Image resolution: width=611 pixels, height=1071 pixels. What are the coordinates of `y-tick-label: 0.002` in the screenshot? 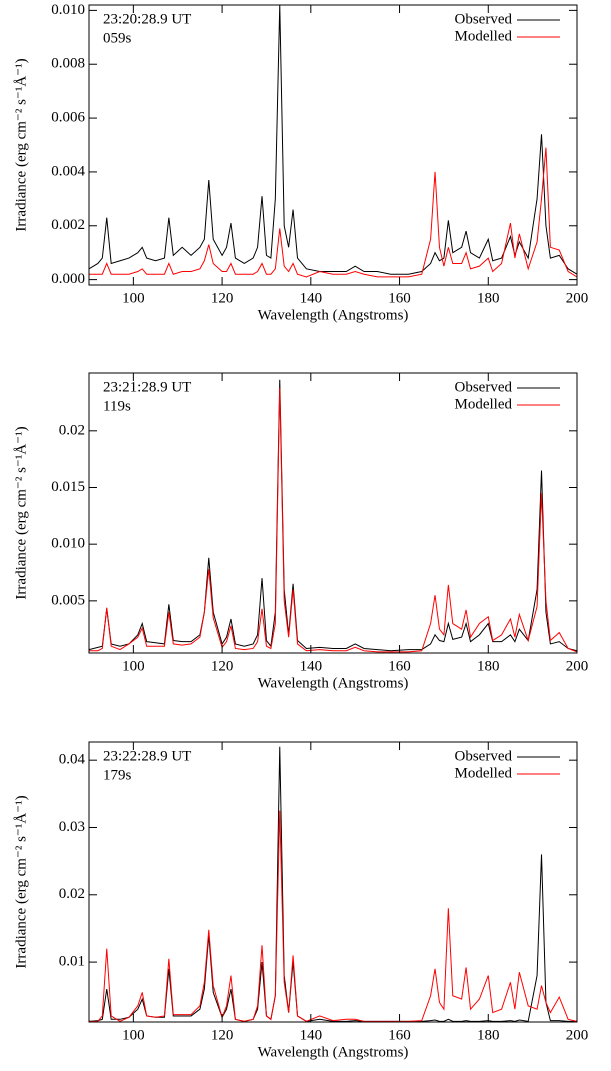 It's located at (68, 225).